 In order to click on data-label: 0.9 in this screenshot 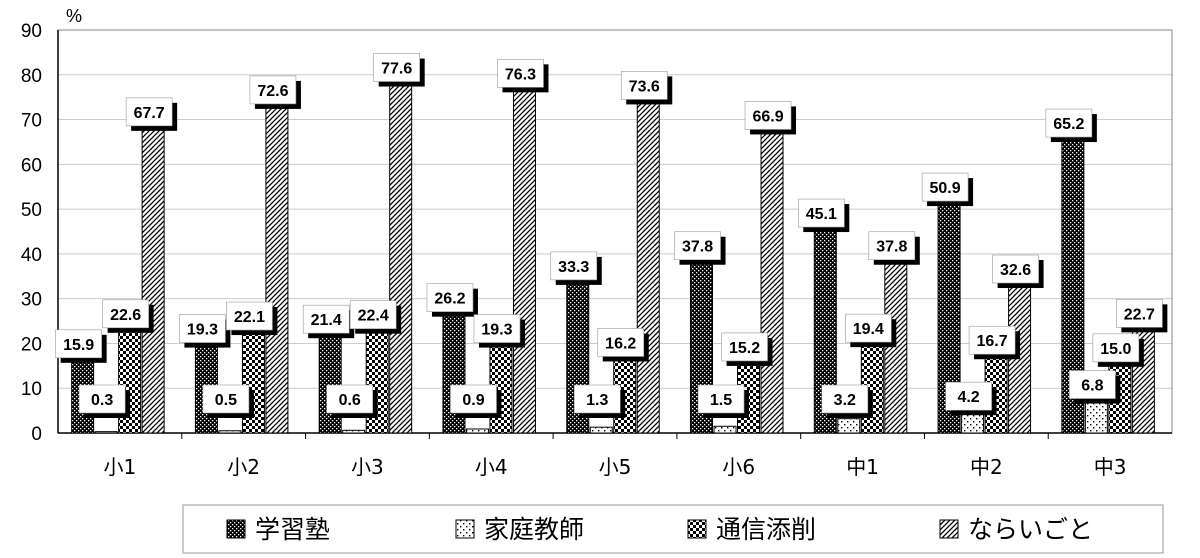, I will do `click(473, 400)`.